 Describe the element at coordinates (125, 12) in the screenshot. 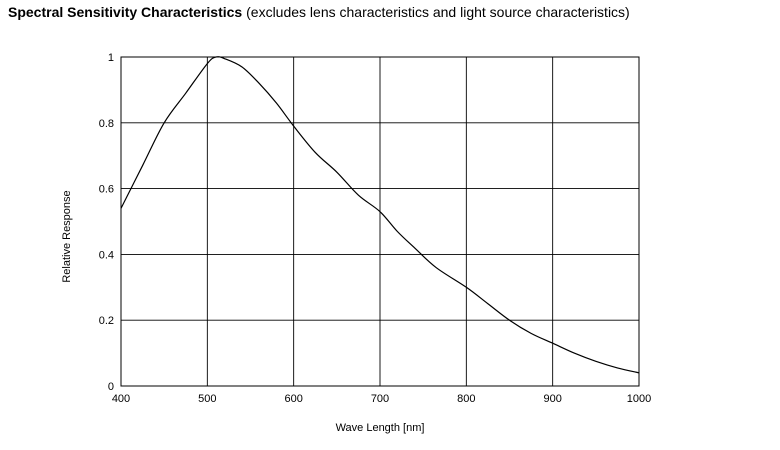

I see `chart-title-main: Spectral Sensitivity Characteristics` at that location.